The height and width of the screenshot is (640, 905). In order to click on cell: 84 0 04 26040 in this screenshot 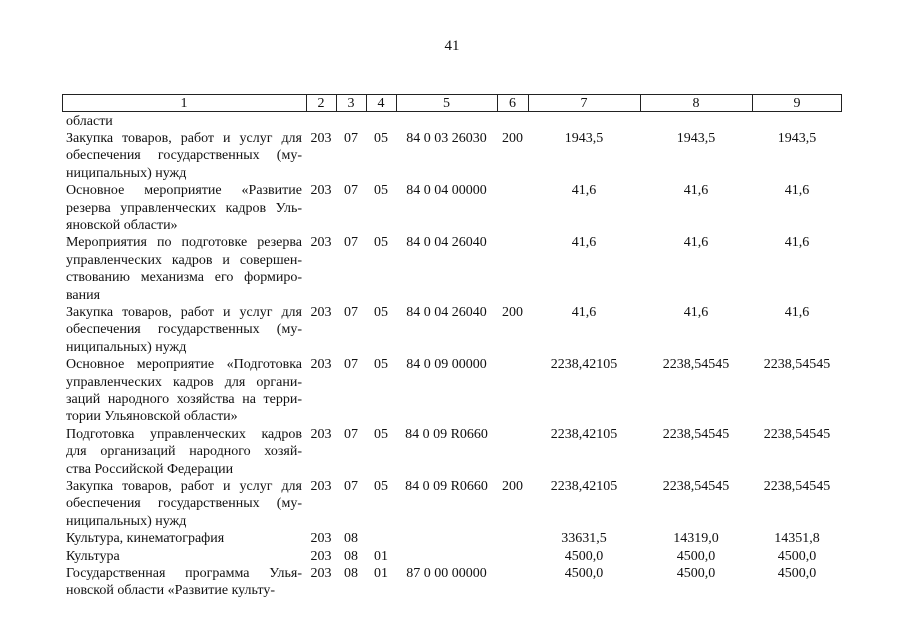, I will do `click(446, 312)`.